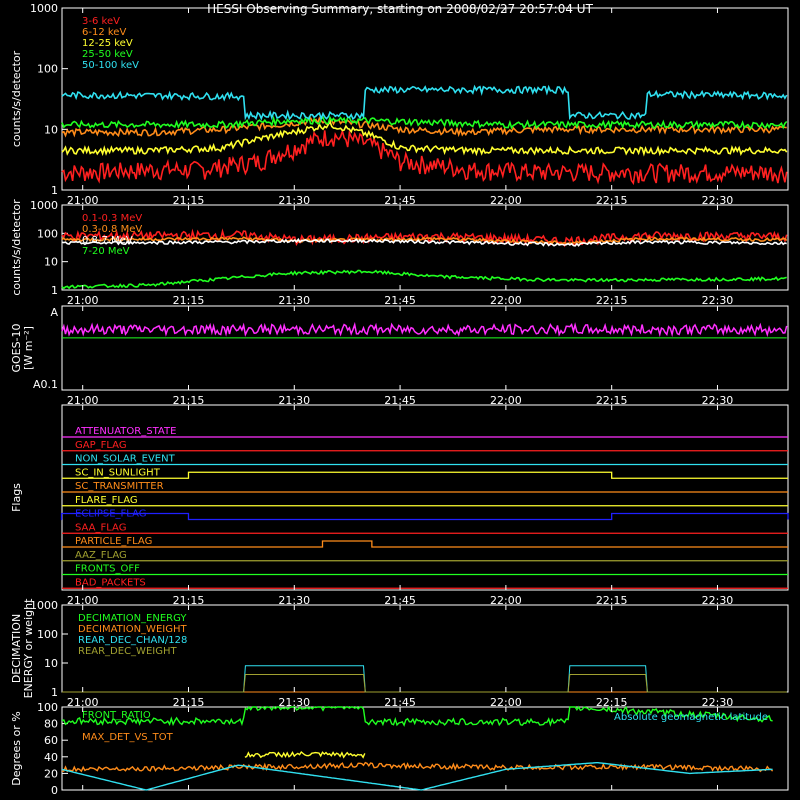 Image resolution: width=800 pixels, height=800 pixels. What do you see at coordinates (16, 648) in the screenshot?
I see `y-axis-label: DECIMATION` at bounding box center [16, 648].